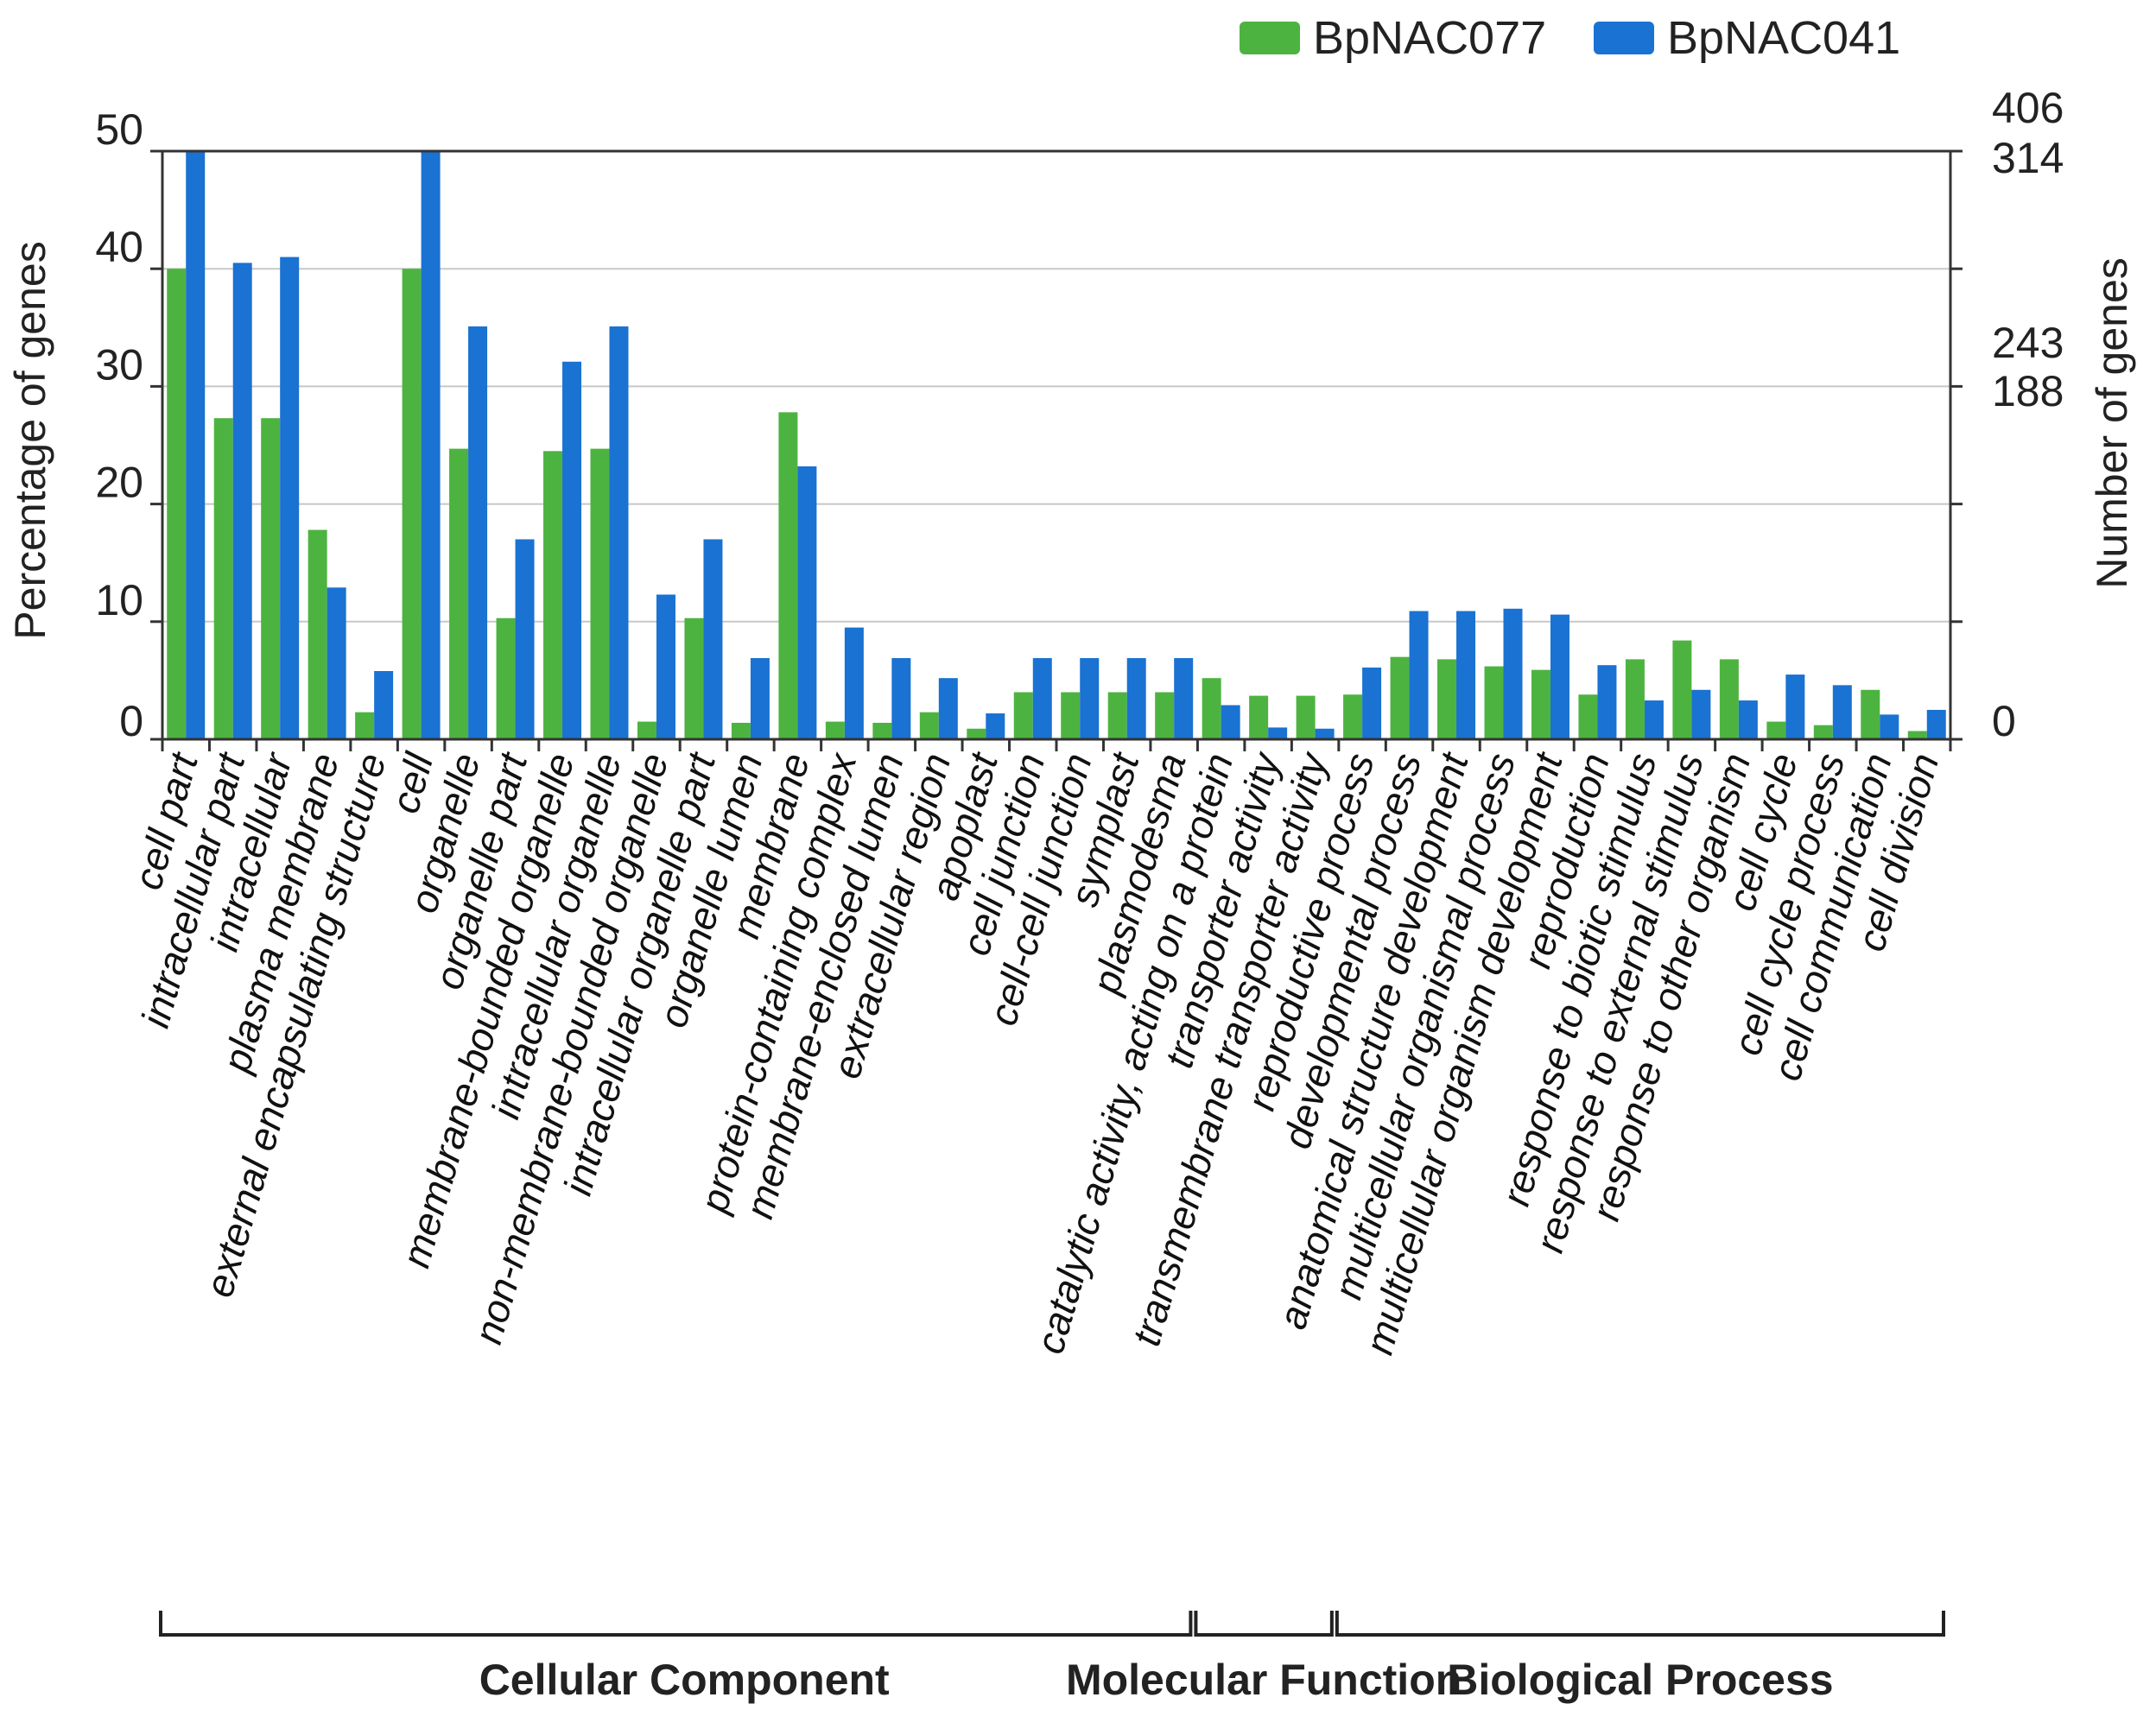  I want to click on bar-bpnac041-membrane, so click(807, 602).